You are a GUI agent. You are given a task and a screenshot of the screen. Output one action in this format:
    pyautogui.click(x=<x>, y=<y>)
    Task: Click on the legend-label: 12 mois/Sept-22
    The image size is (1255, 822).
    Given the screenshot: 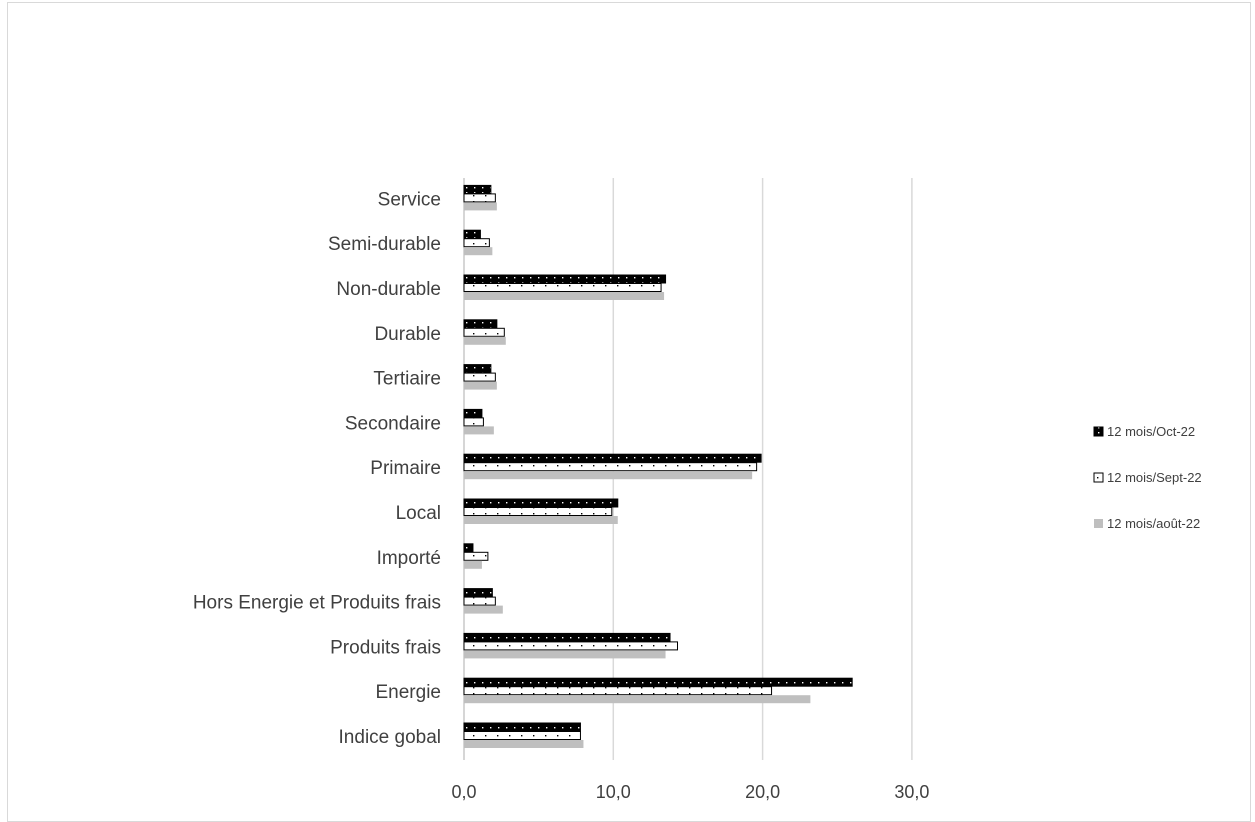 What is the action you would take?
    pyautogui.click(x=1154, y=477)
    